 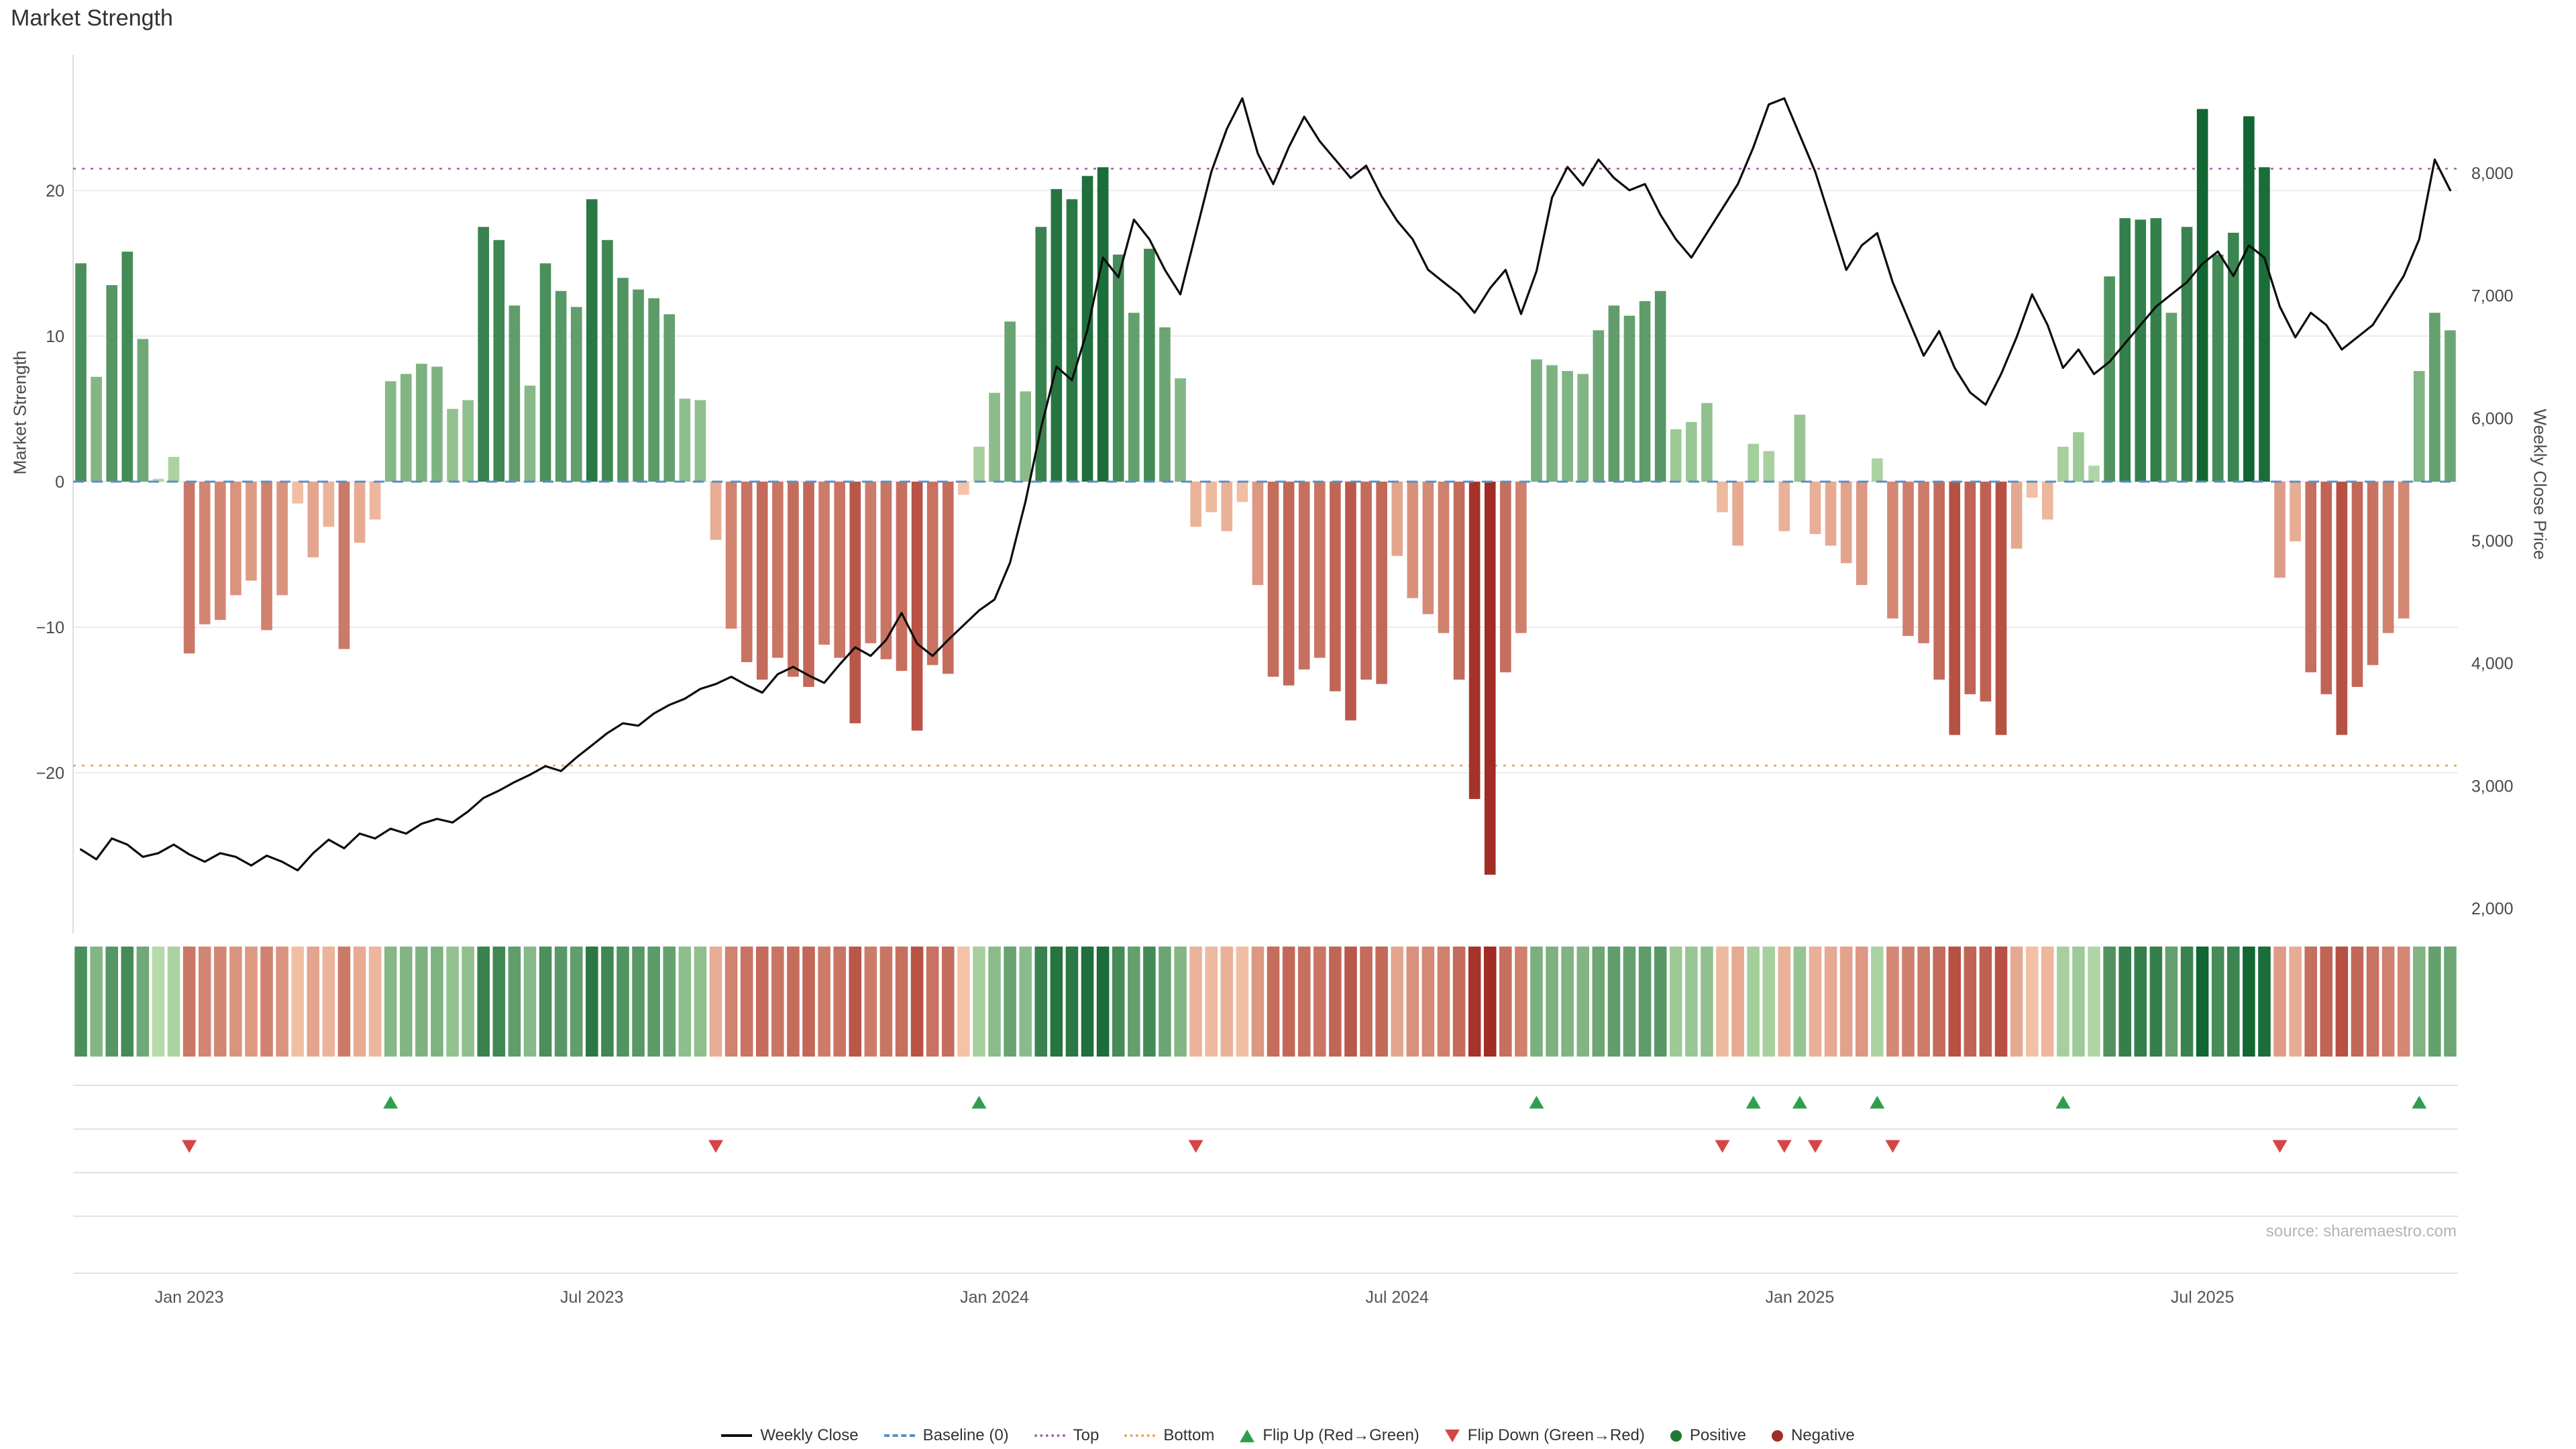 I want to click on negative-dot-icon, so click(x=1777, y=1436).